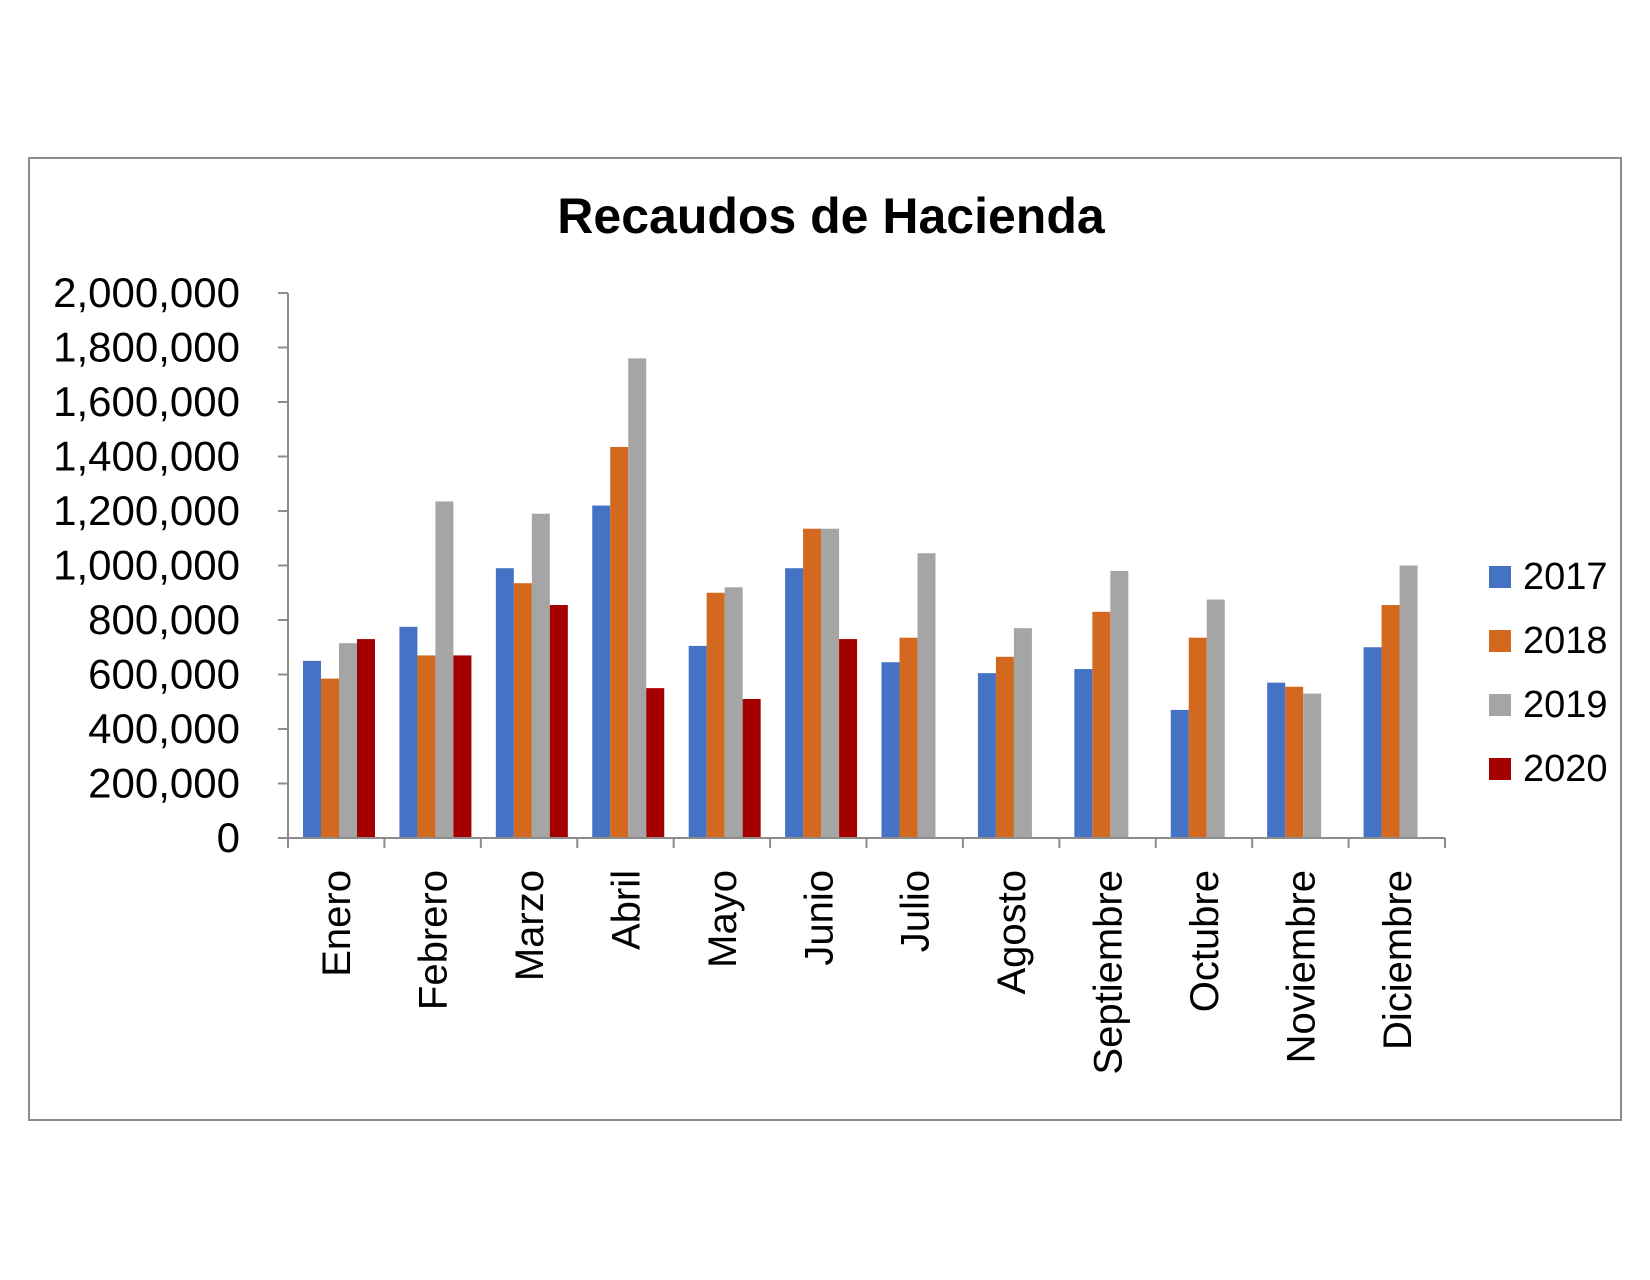 Image resolution: width=1650 pixels, height=1280 pixels. I want to click on y-tick-label: 1,400,000, so click(146, 456).